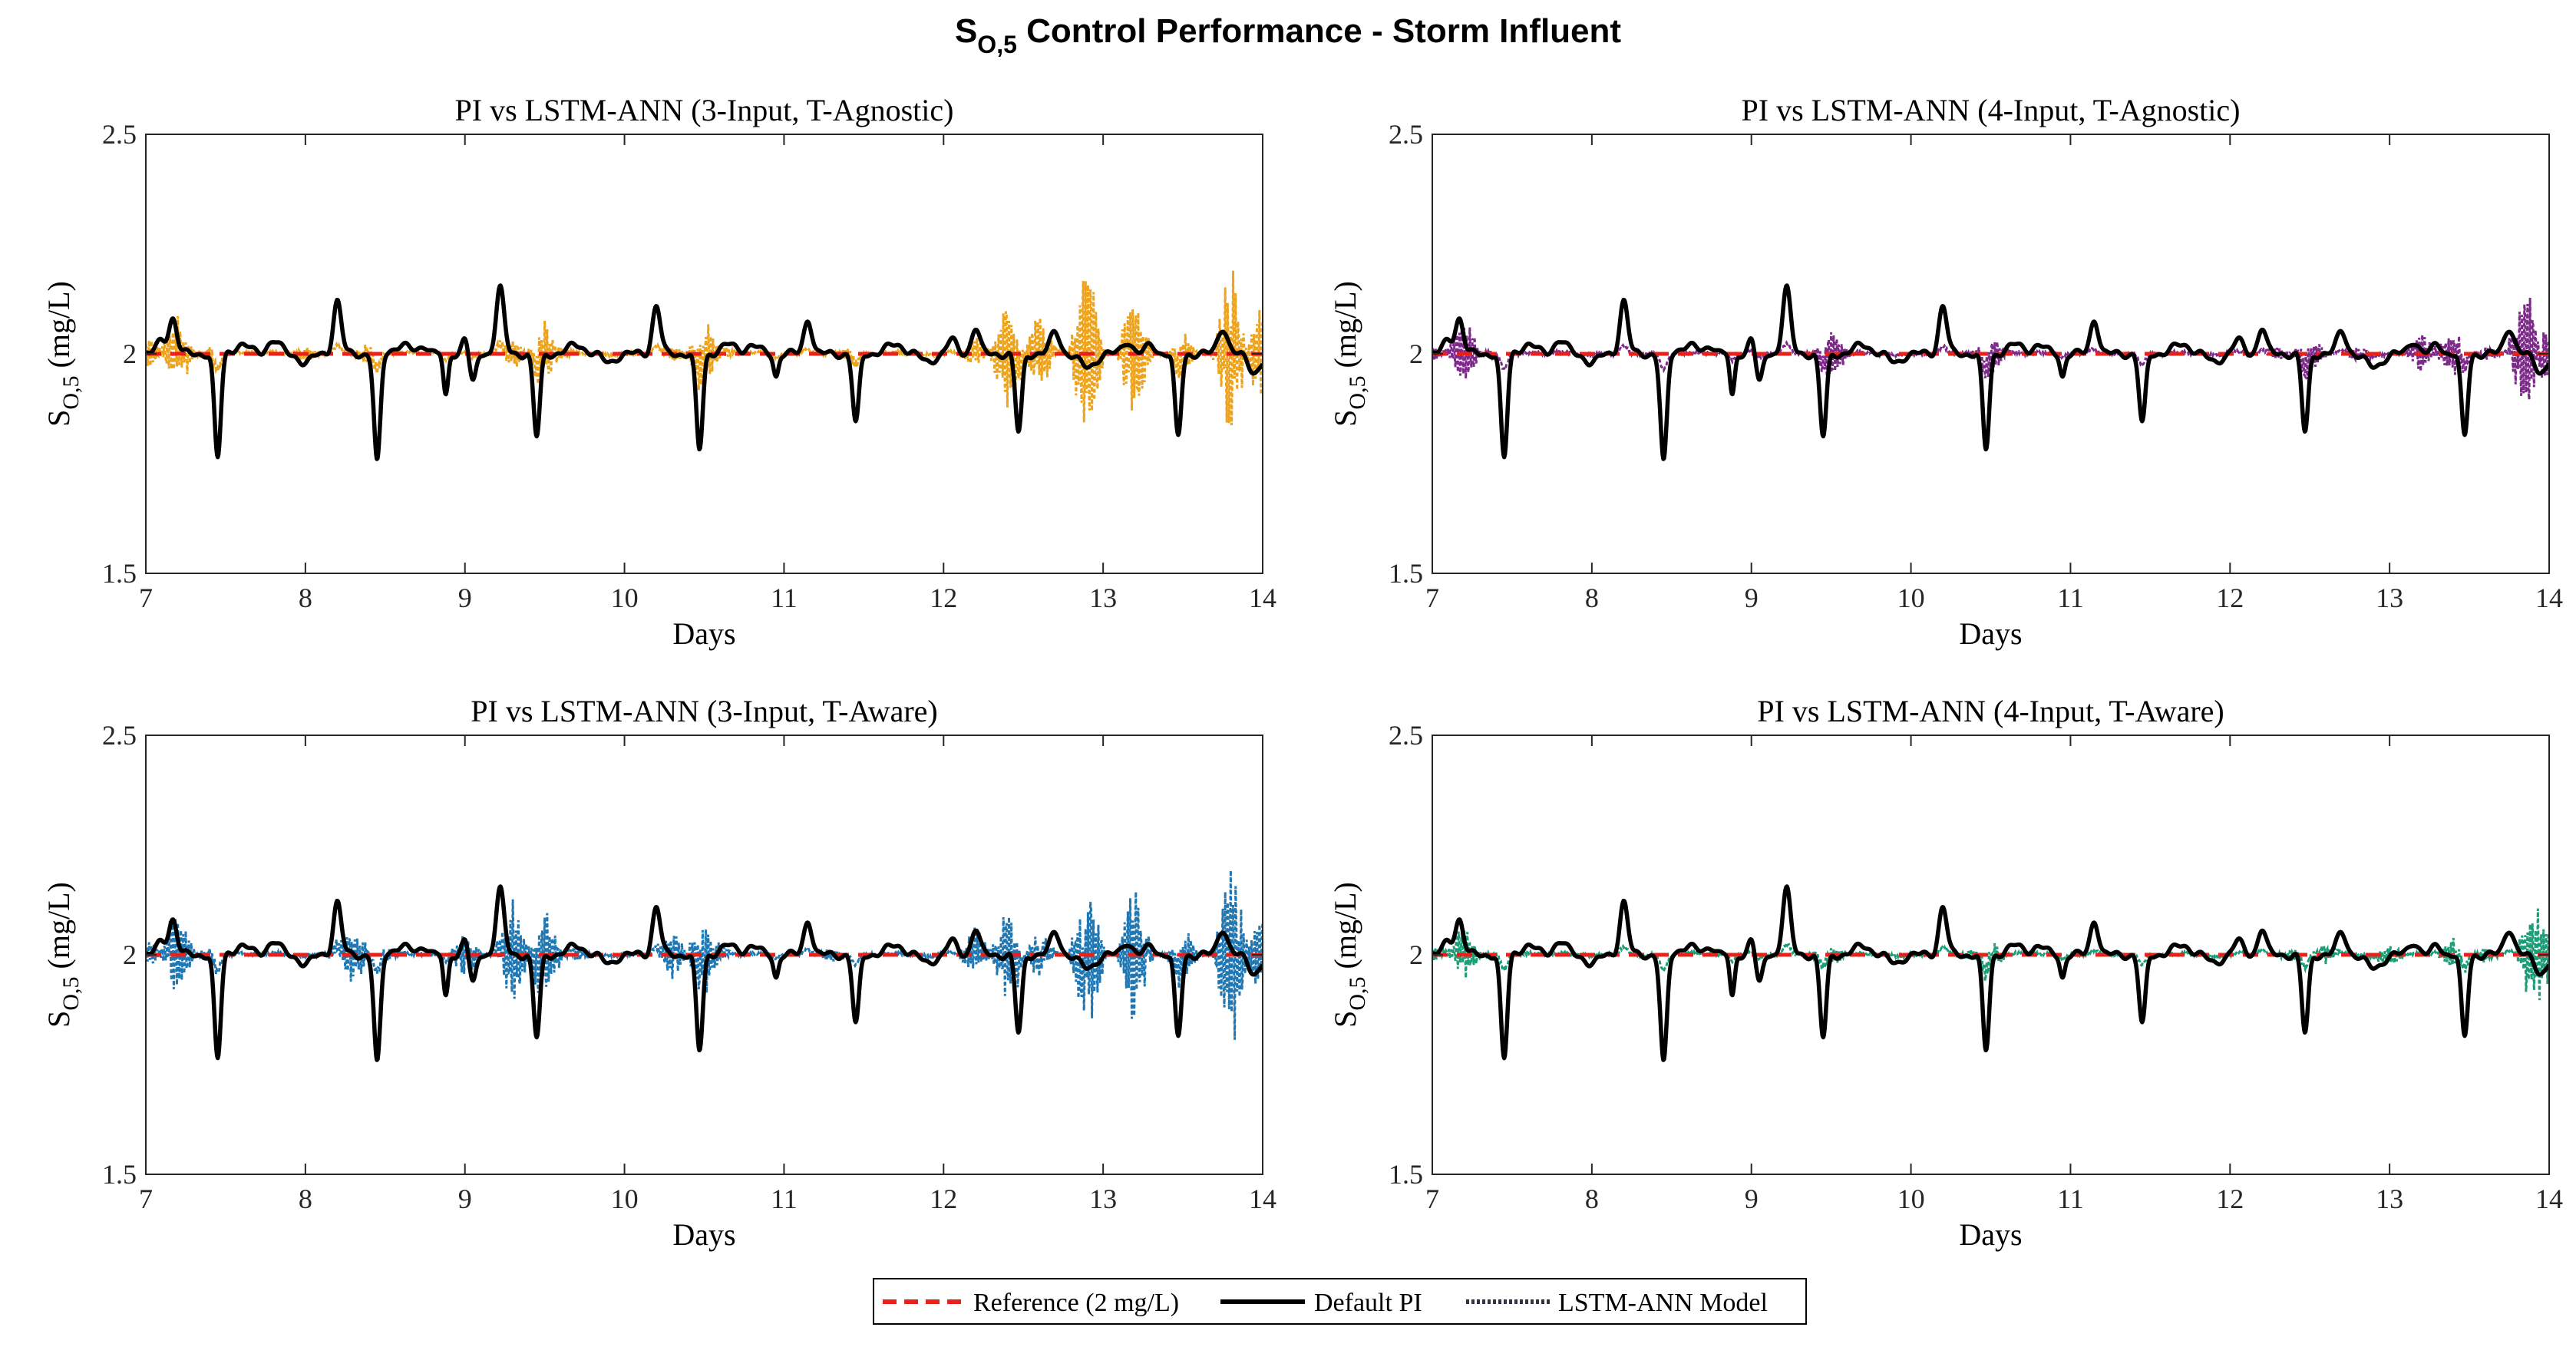  I want to click on panel-title: PI vs LSTM-ANN (4-Input, T-Agnostic), so click(1991, 110).